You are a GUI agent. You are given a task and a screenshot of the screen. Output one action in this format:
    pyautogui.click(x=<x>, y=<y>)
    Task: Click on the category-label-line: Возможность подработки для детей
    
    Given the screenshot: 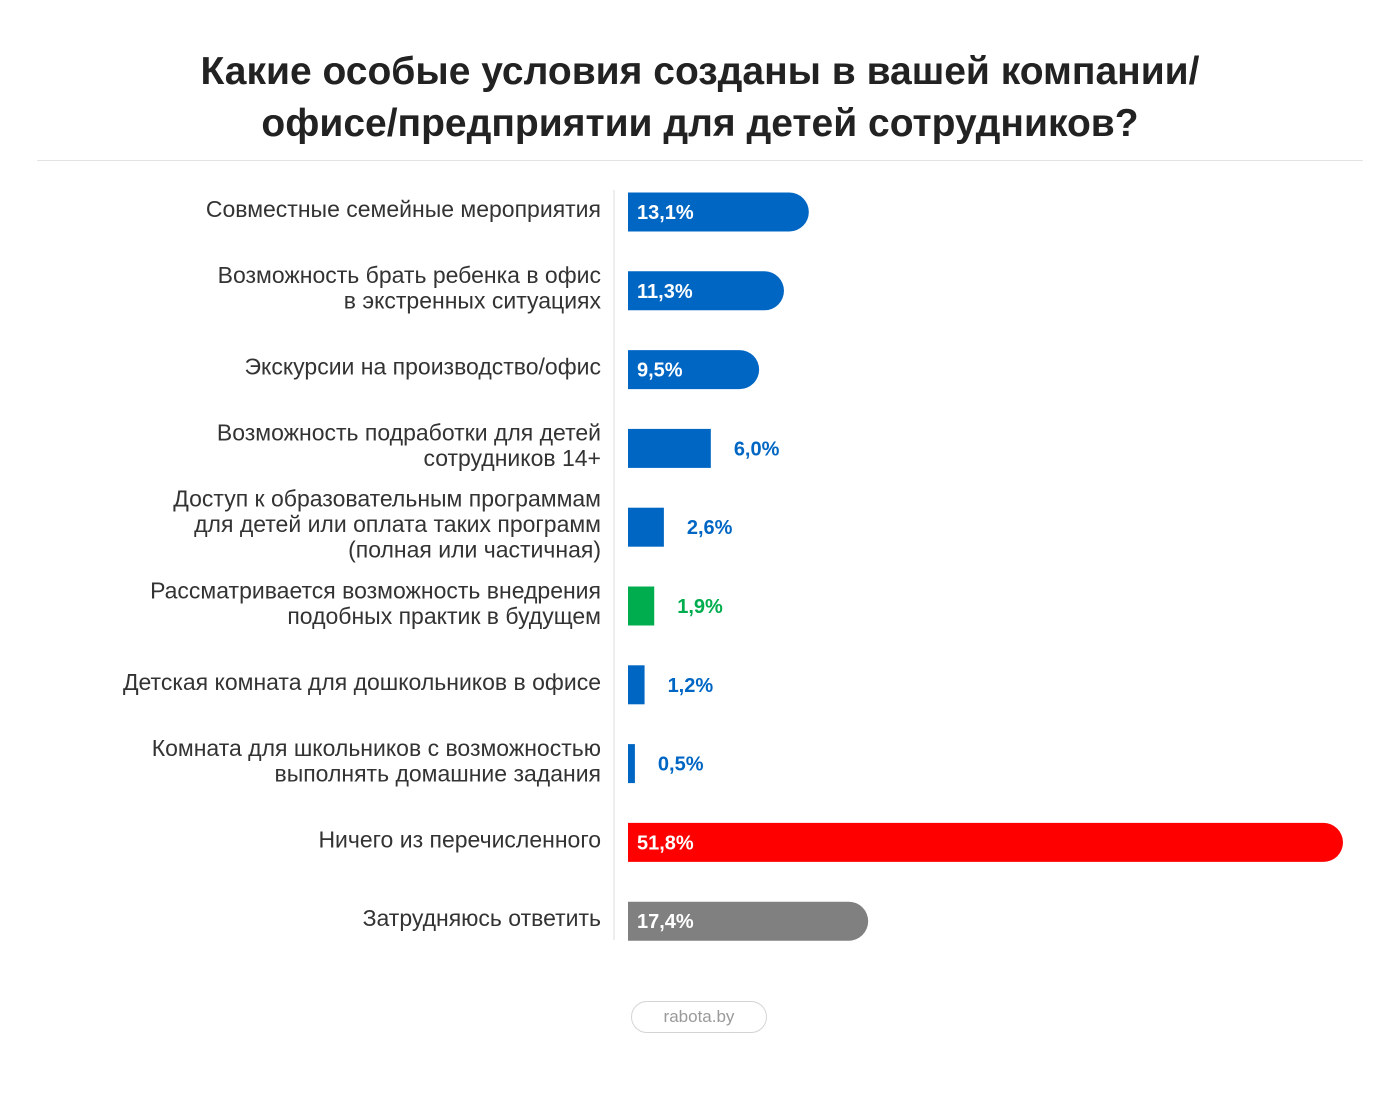 What is the action you would take?
    pyautogui.click(x=409, y=433)
    